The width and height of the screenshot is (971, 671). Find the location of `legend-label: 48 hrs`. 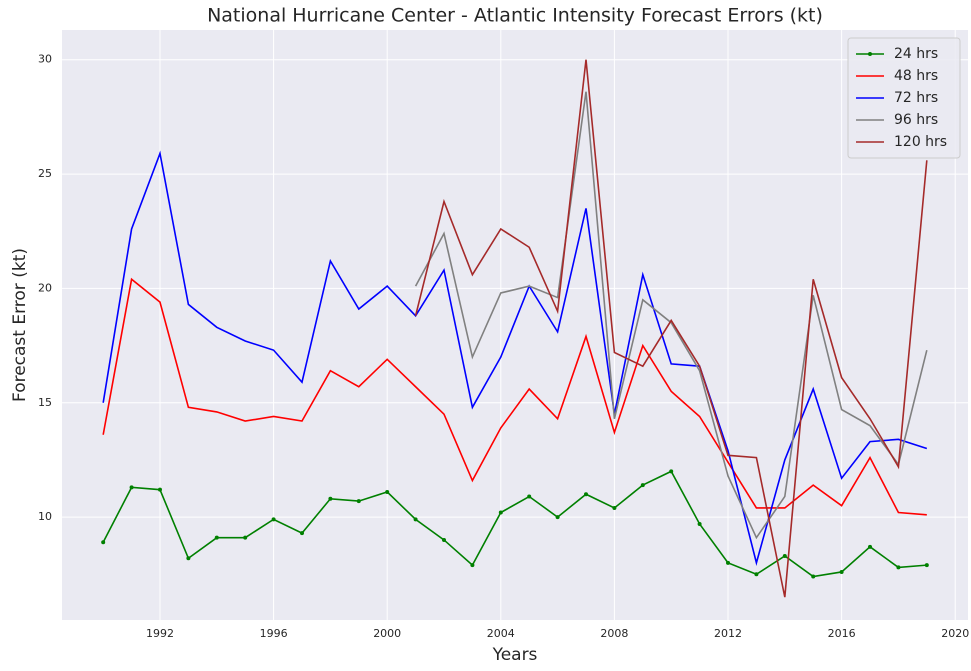

legend-label: 48 hrs is located at coordinates (916, 76).